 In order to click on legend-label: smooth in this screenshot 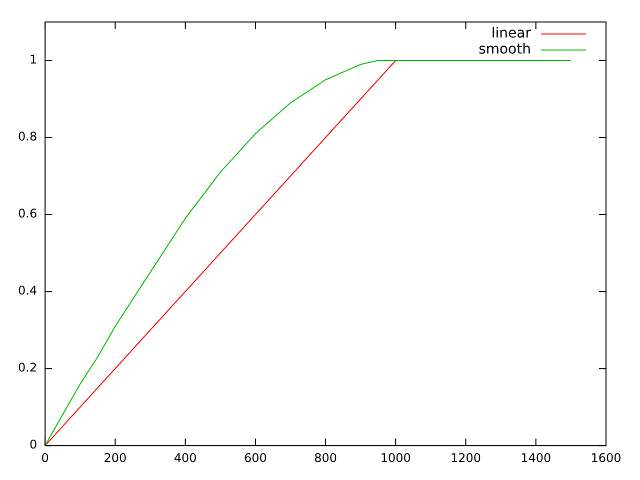, I will do `click(504, 50)`.